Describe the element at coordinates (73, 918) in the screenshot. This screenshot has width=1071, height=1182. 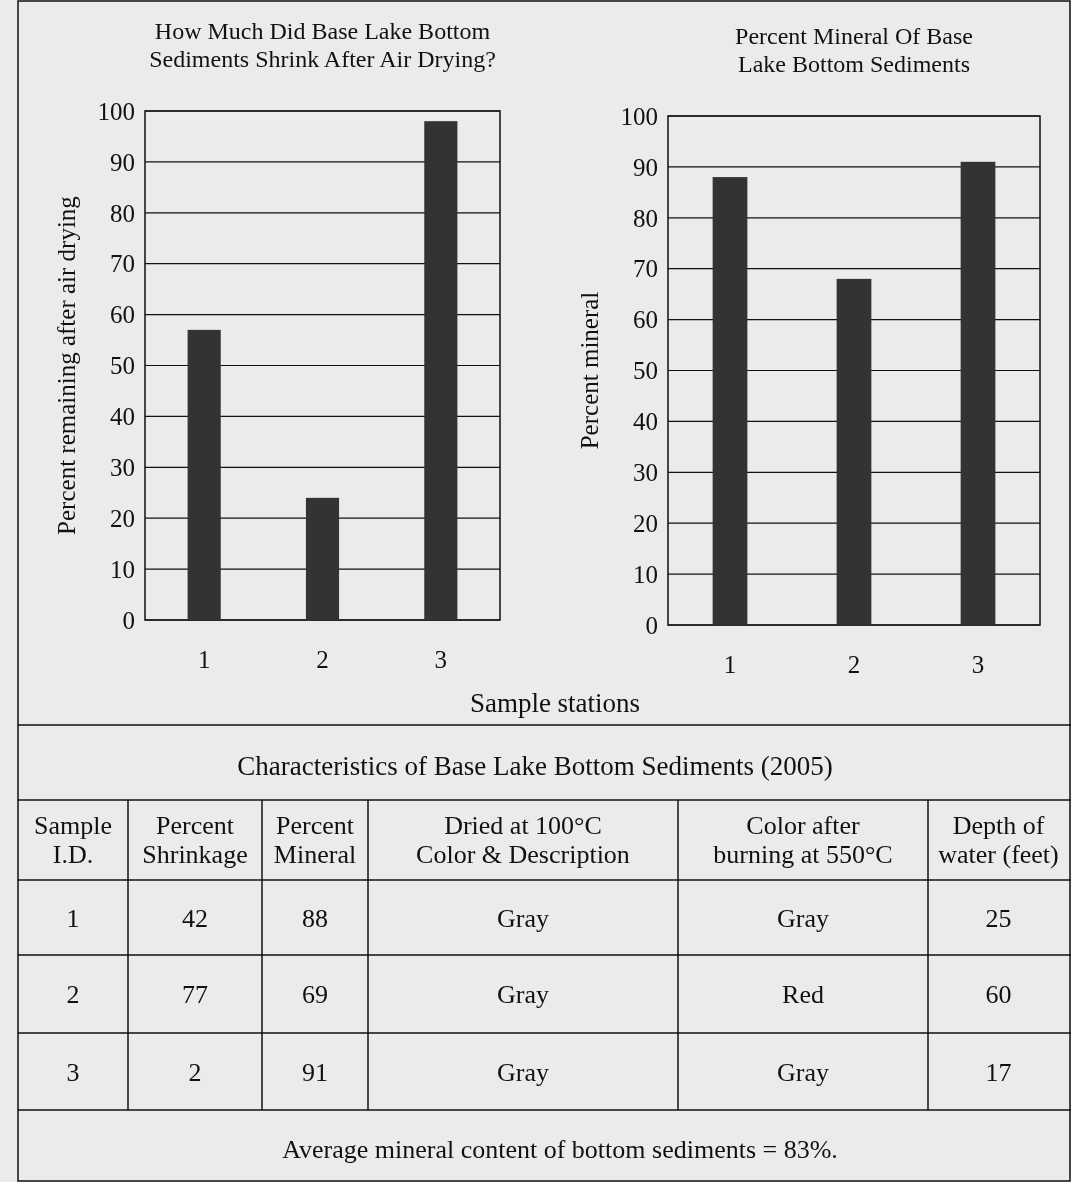
I see `text: 1` at that location.